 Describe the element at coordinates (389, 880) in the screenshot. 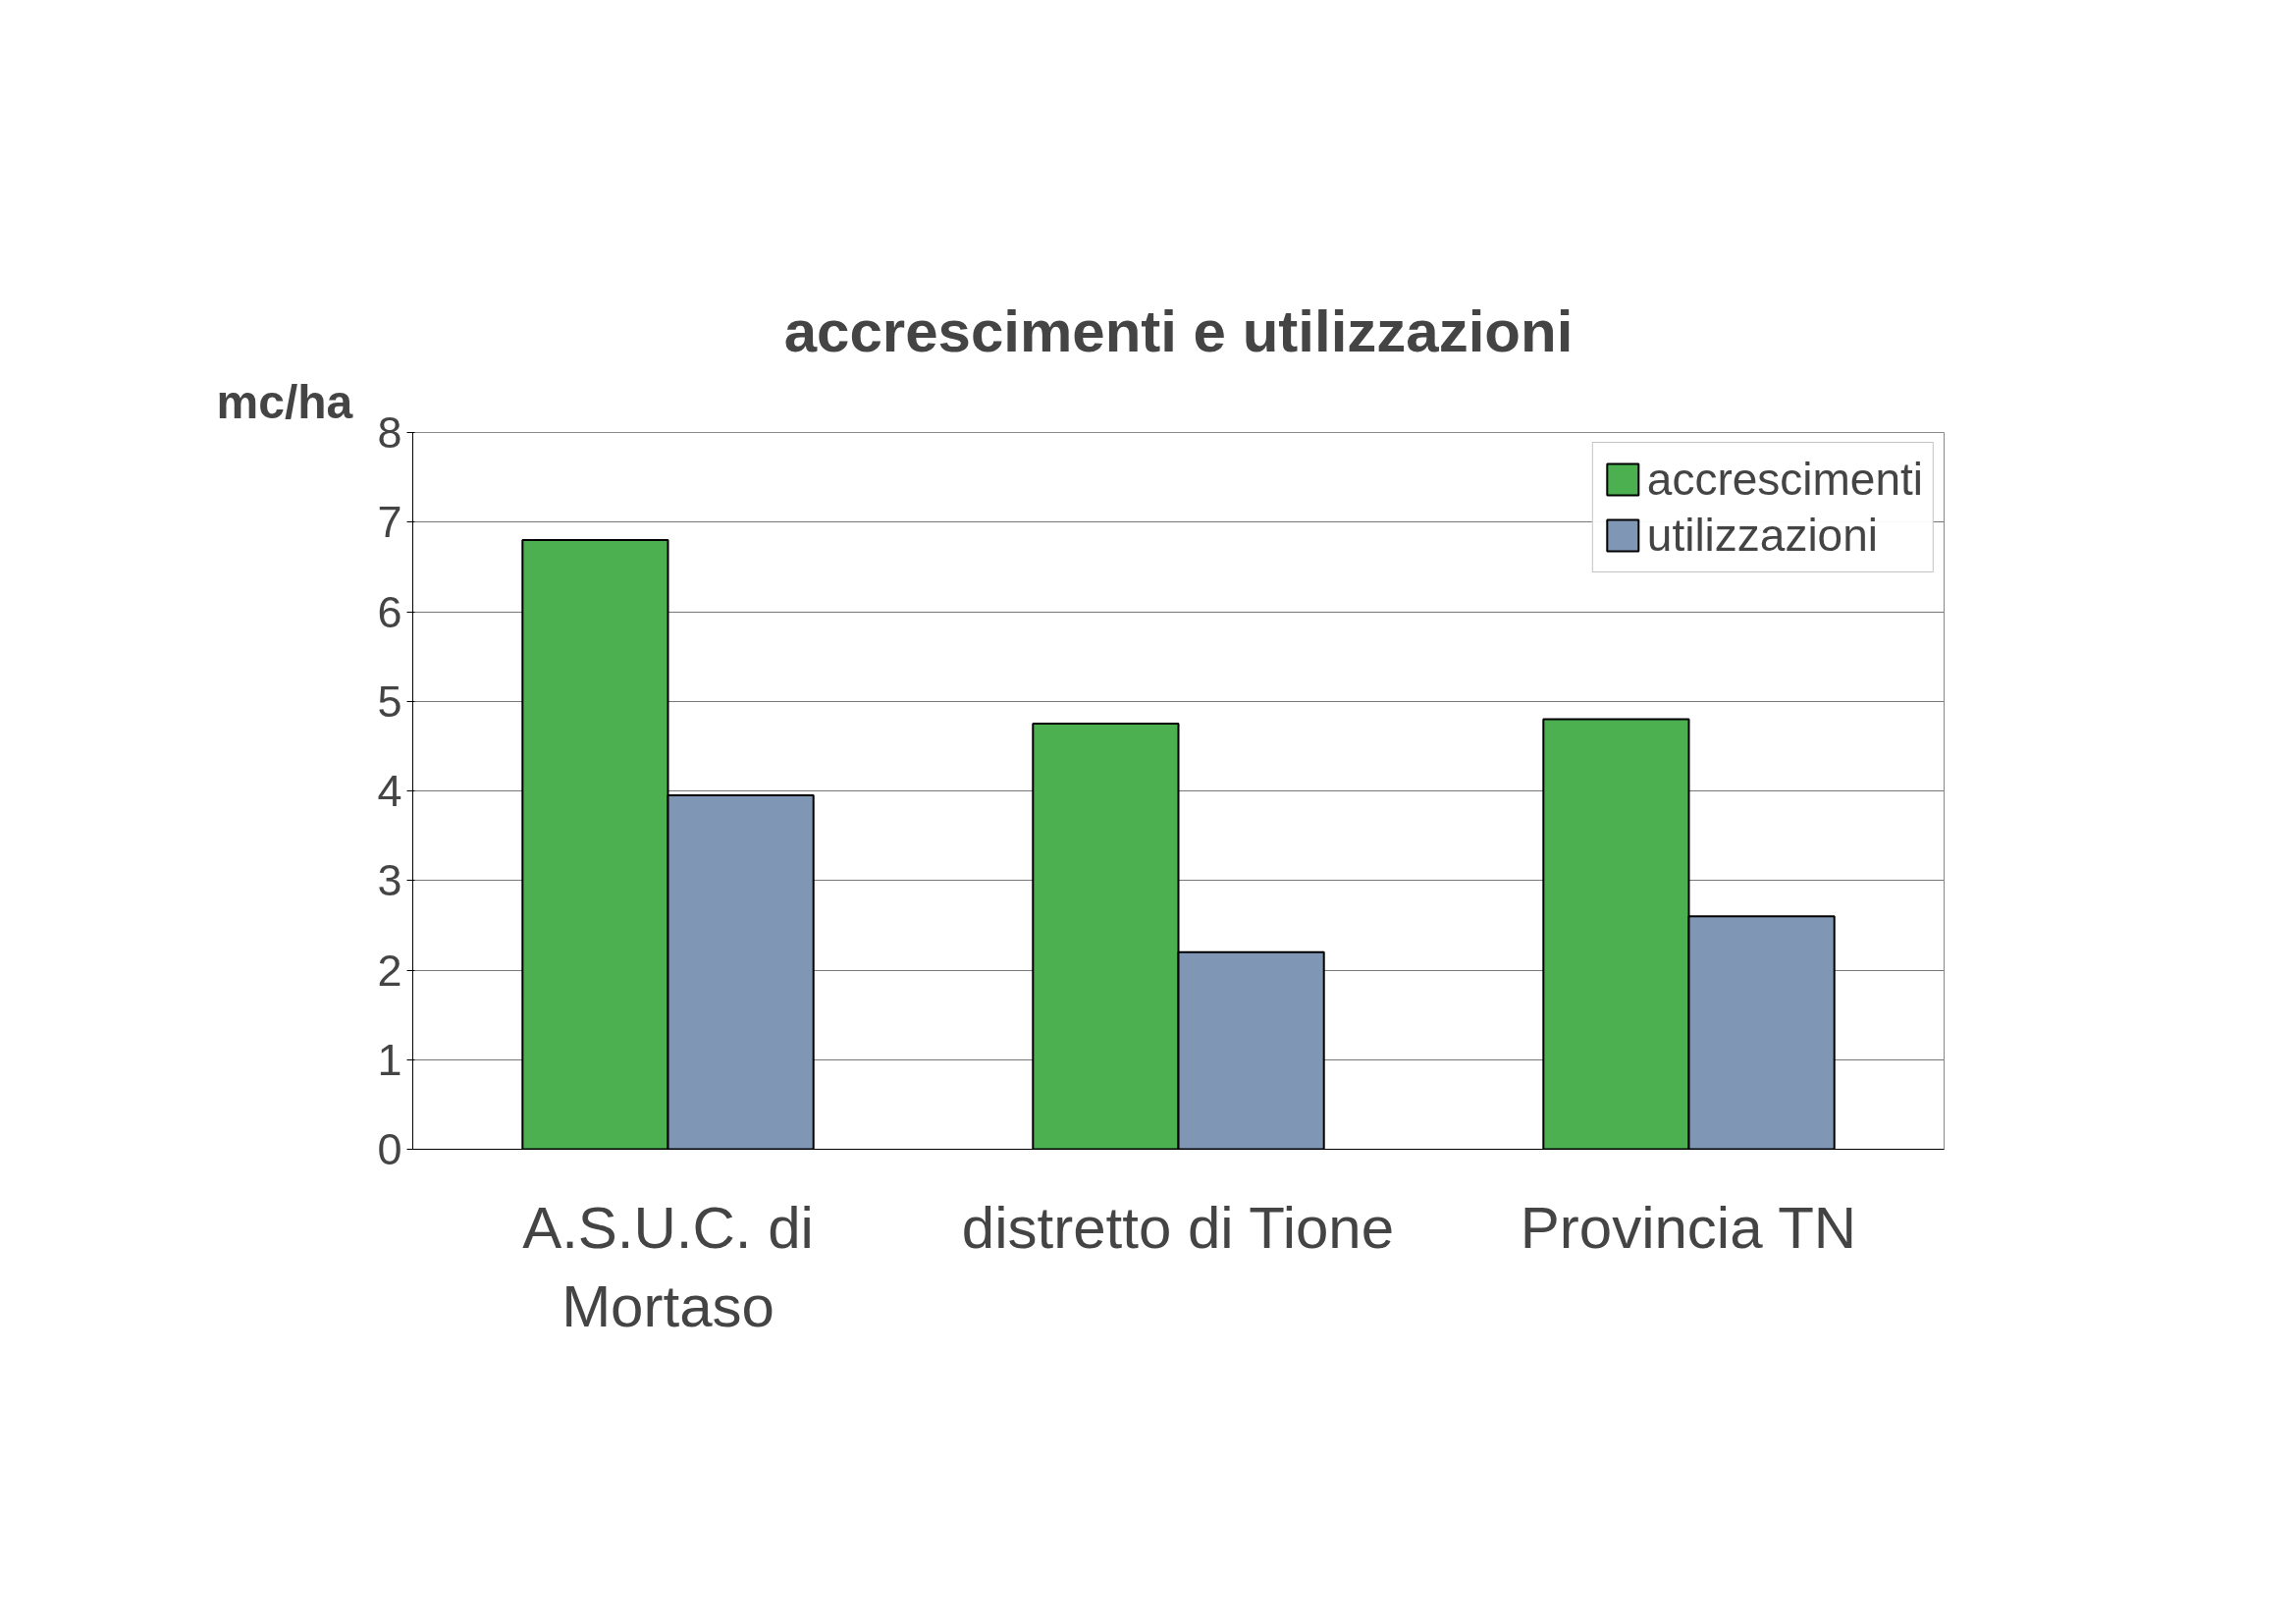

I see `y-tick-label: 3` at that location.